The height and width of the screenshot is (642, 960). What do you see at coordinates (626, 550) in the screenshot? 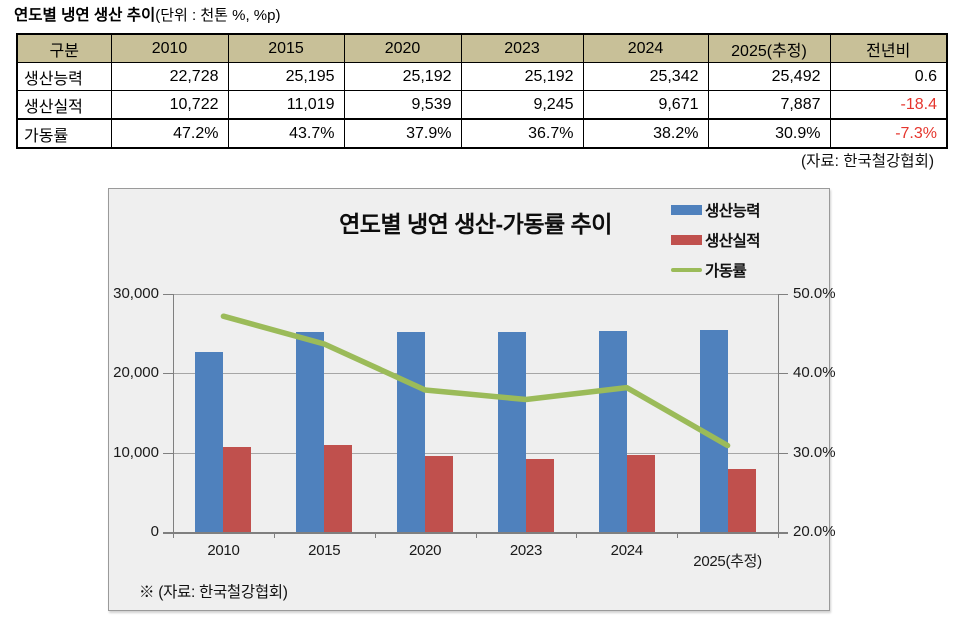
I see `x-axis-label: 2024` at bounding box center [626, 550].